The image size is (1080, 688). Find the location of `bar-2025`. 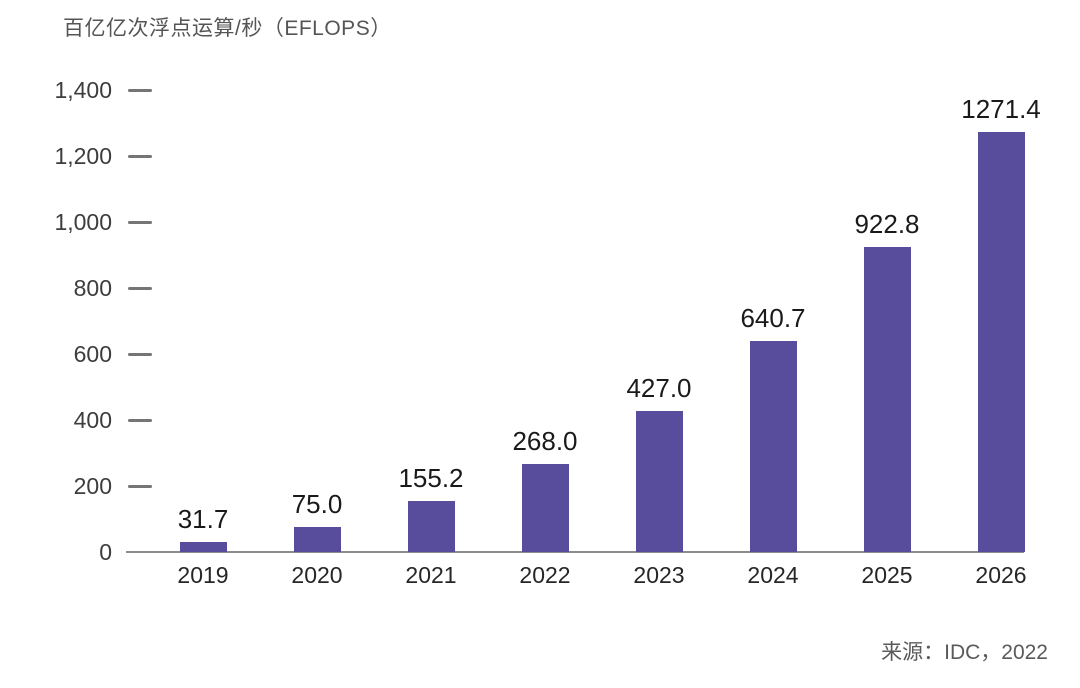

bar-2025 is located at coordinates (887, 399).